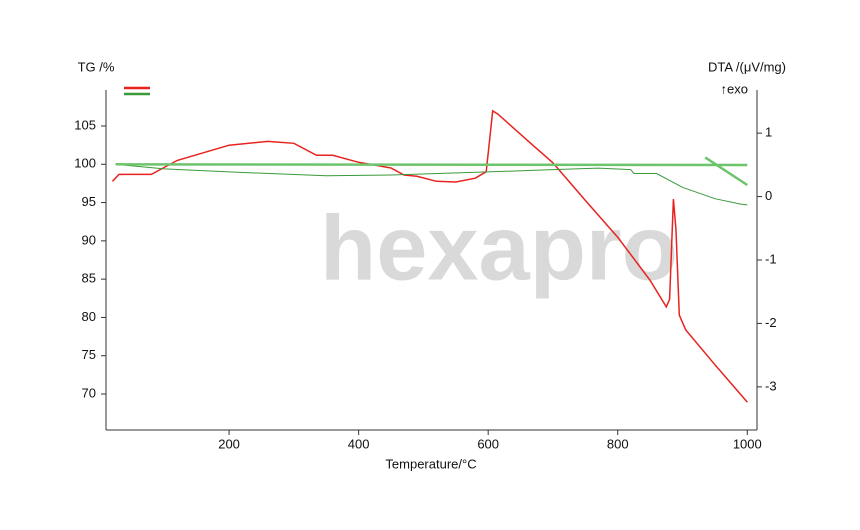 The width and height of the screenshot is (860, 530). I want to click on annotation: ↑exo, so click(734, 88).